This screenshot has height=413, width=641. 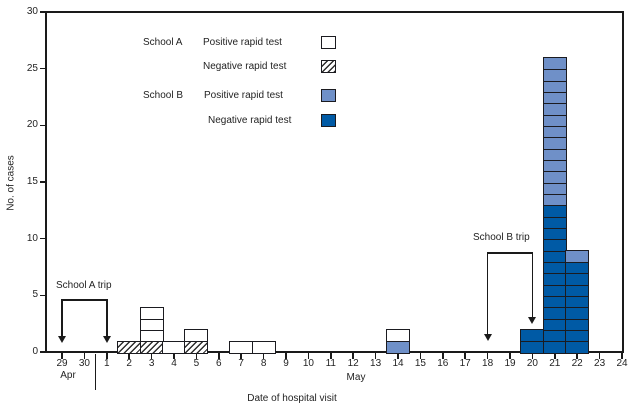 What do you see at coordinates (334, 352) in the screenshot?
I see `x-axis-line` at bounding box center [334, 352].